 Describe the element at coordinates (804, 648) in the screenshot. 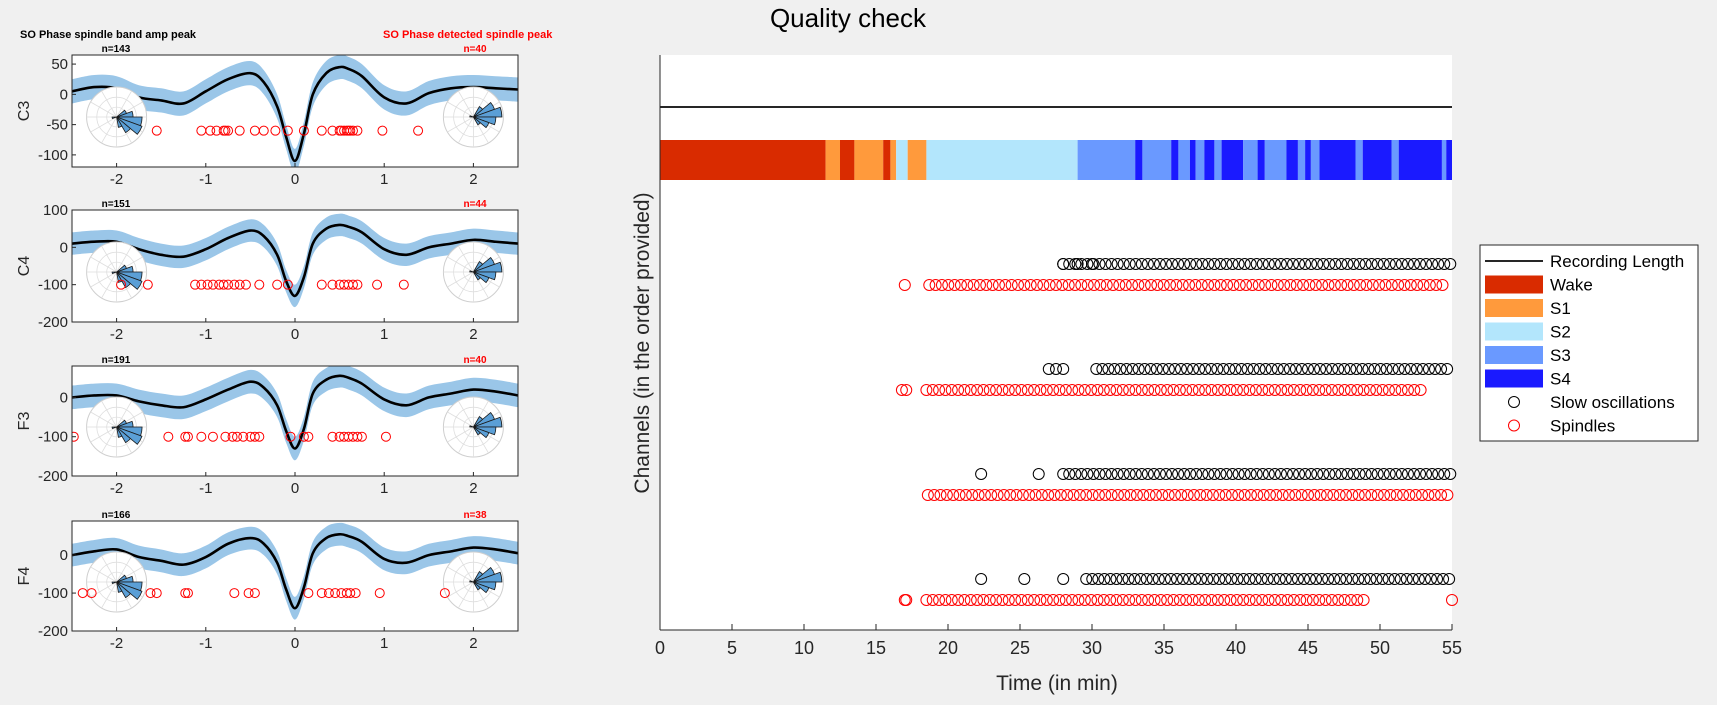

I see `x-tick-label: 10` at that location.